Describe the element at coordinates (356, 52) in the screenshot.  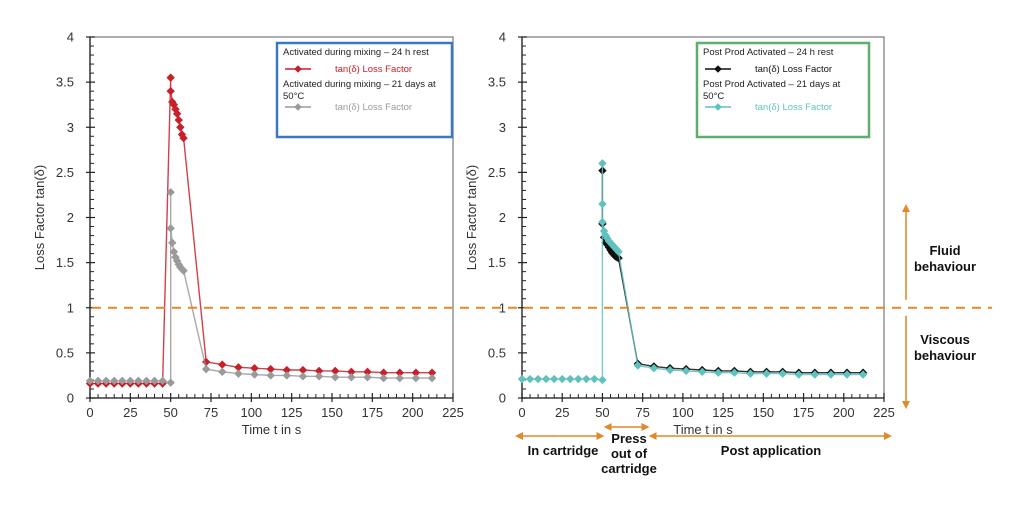
I see `legend-header: Activated during mixing – 24 h rest` at that location.